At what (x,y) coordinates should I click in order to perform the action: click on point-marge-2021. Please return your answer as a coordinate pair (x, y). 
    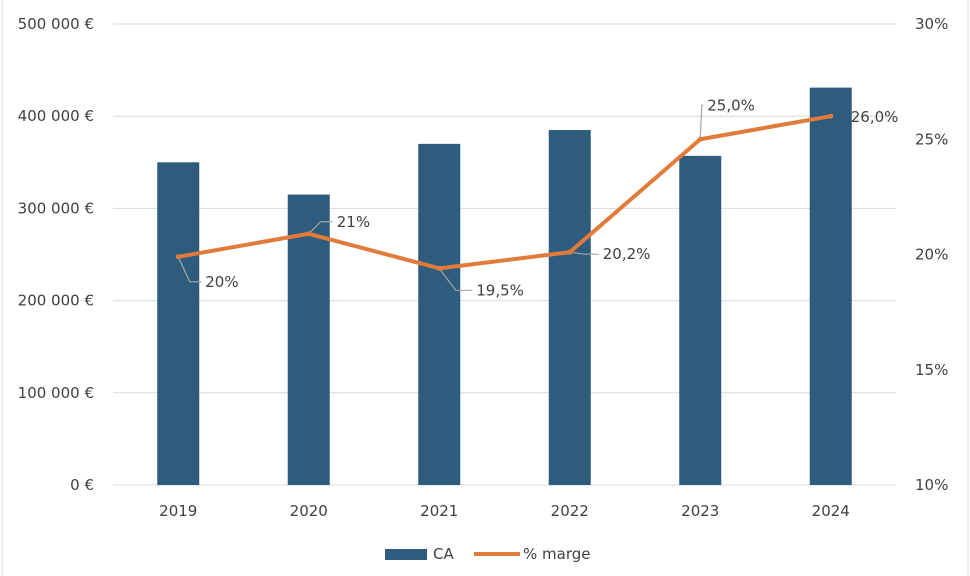
    Looking at the image, I should click on (439, 268).